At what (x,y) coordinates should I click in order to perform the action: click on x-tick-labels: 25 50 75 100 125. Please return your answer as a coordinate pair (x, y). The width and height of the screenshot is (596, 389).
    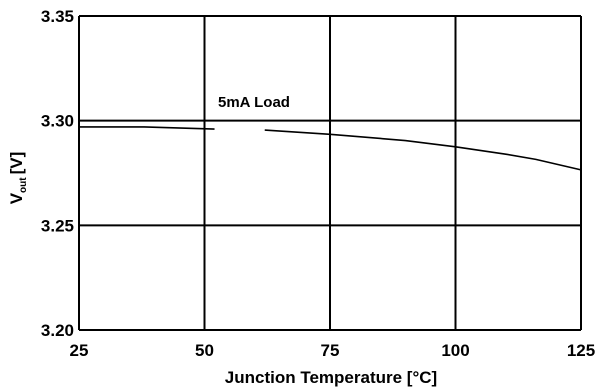
    Looking at the image, I should click on (333, 350).